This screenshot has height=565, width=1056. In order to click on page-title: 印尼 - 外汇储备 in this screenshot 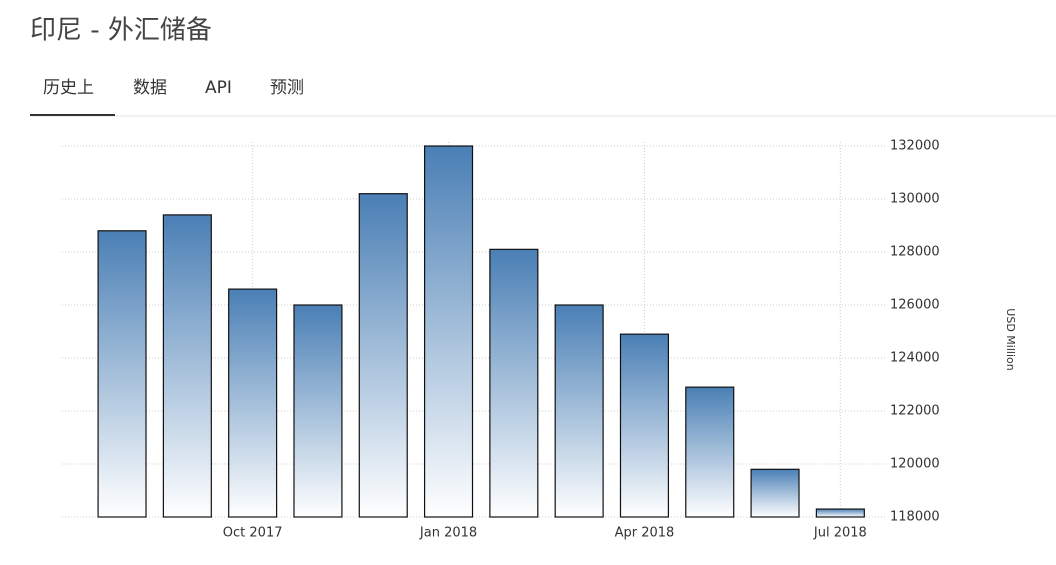, I will do `click(121, 31)`.